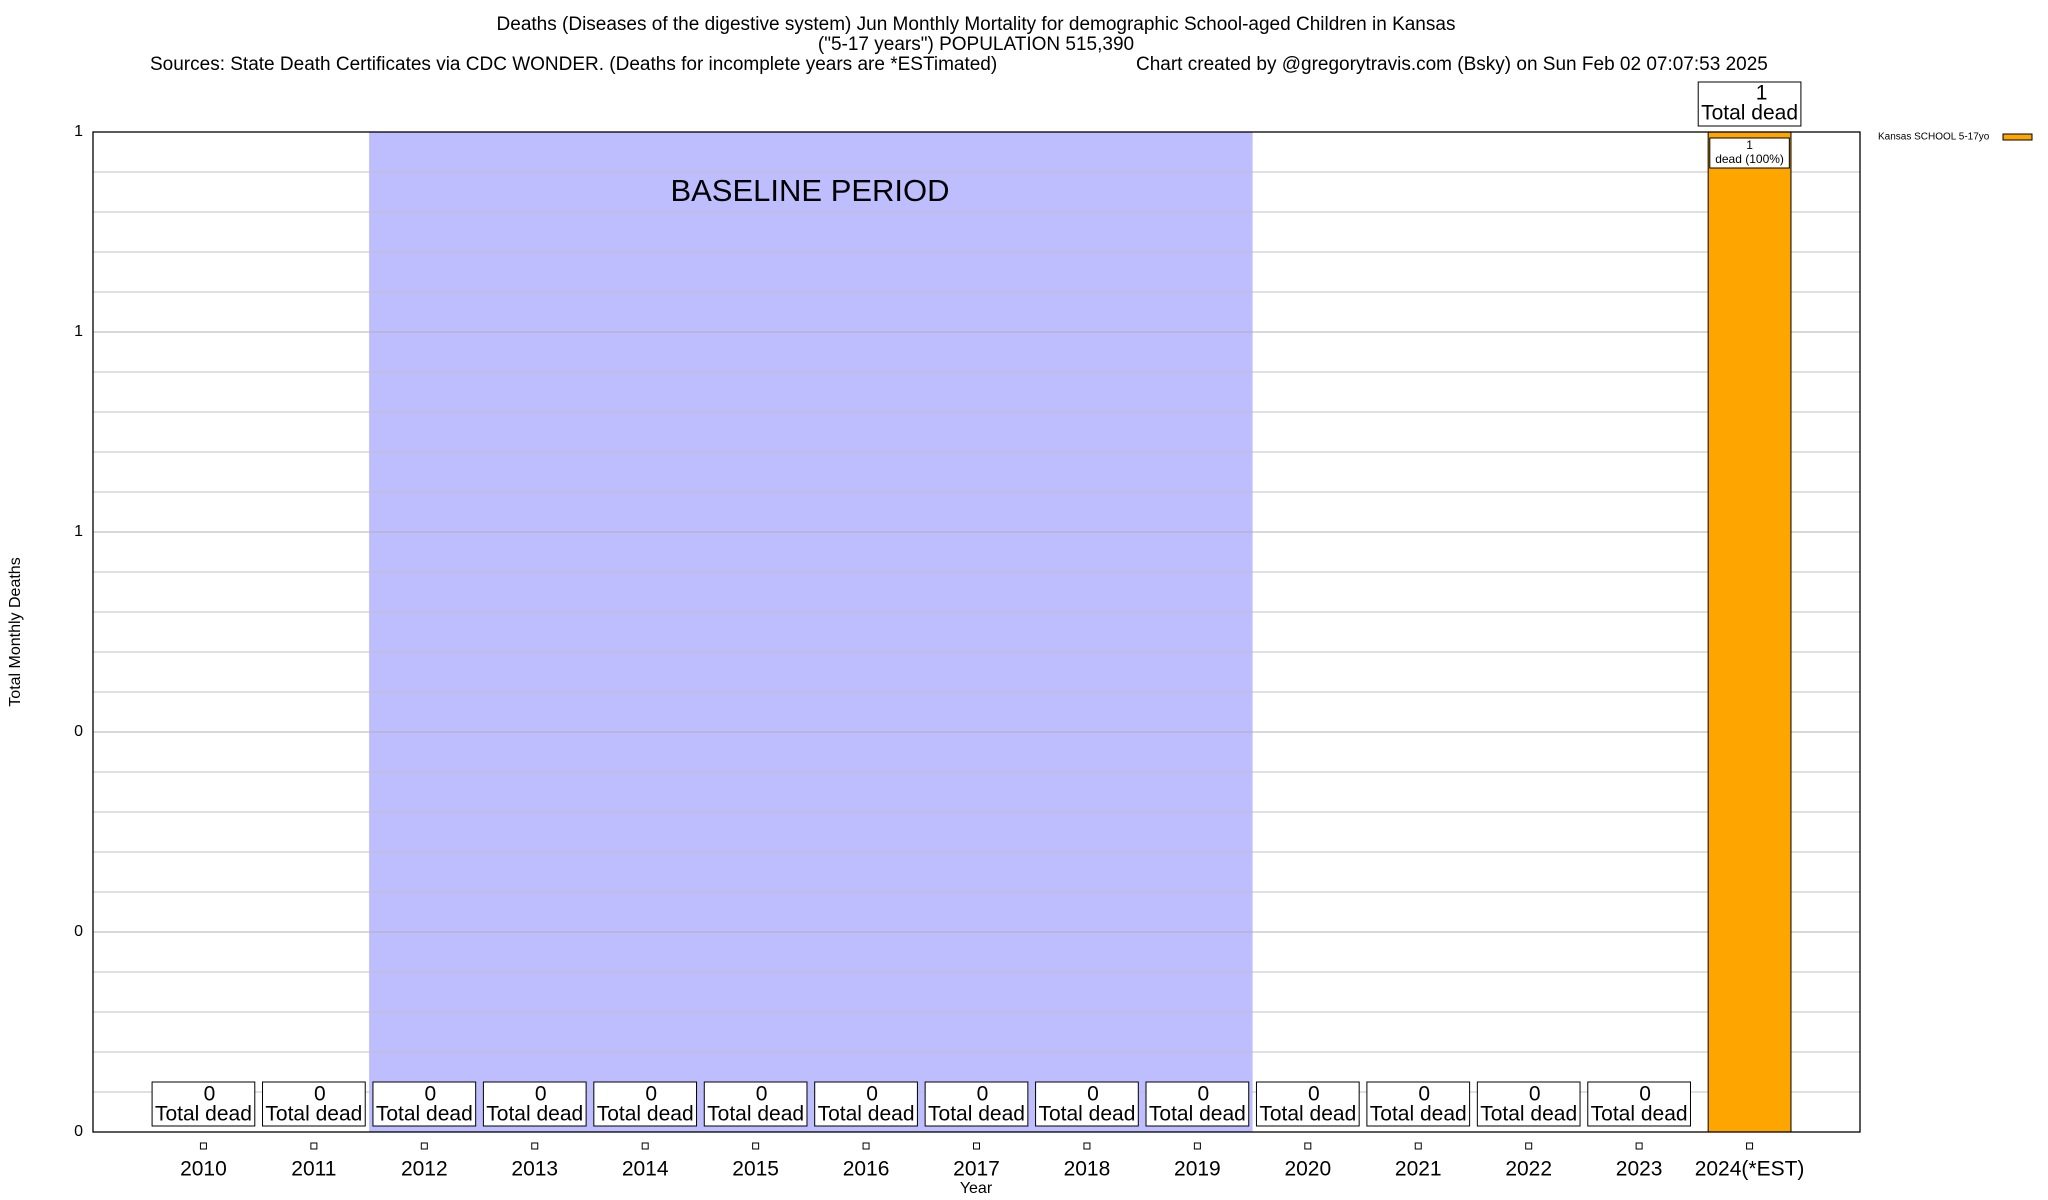  I want to click on x-tick-label: 2014, so click(645, 1169).